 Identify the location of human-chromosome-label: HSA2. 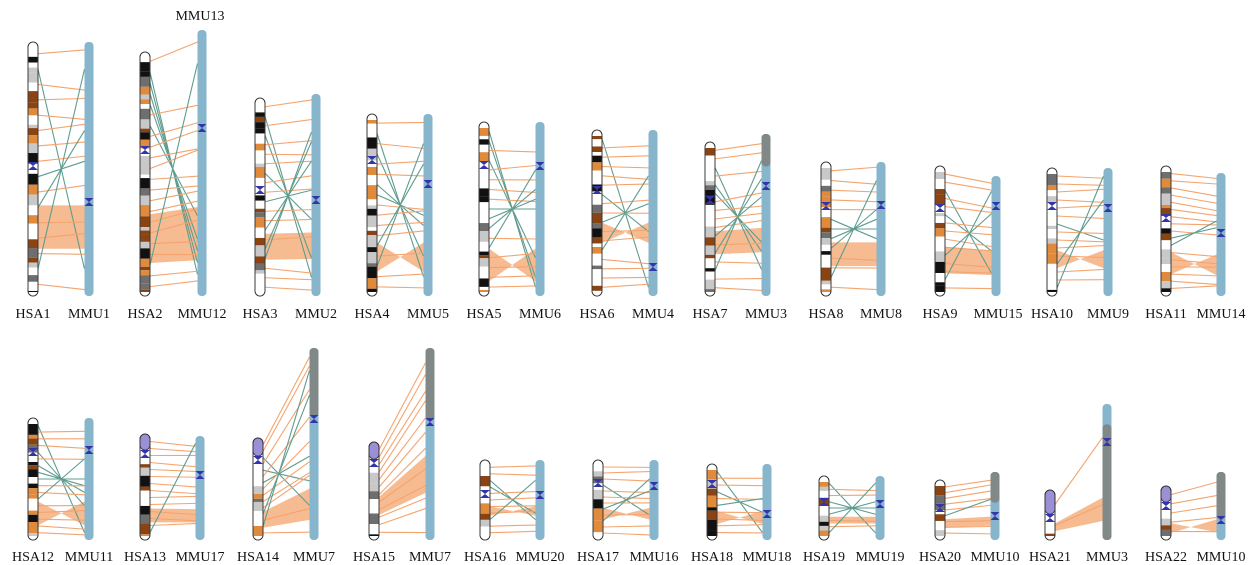
(144, 314).